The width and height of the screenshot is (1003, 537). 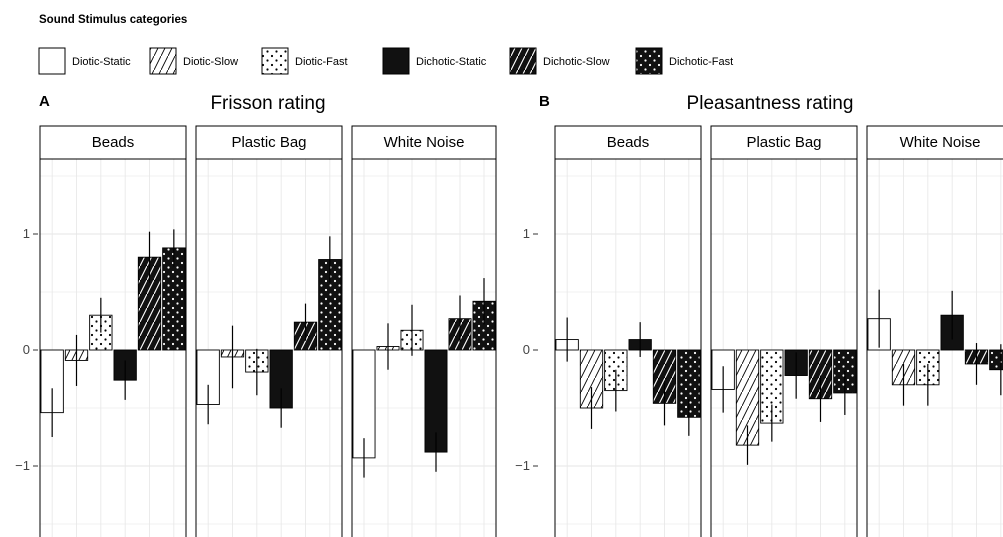 What do you see at coordinates (451, 62) in the screenshot?
I see `legend-label-3: Dichotic-Static` at bounding box center [451, 62].